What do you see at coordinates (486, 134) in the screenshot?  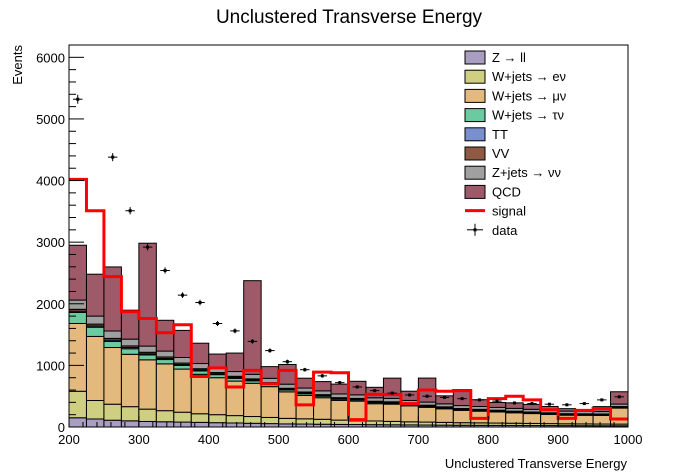 I see `legend-entry-tt: TT` at bounding box center [486, 134].